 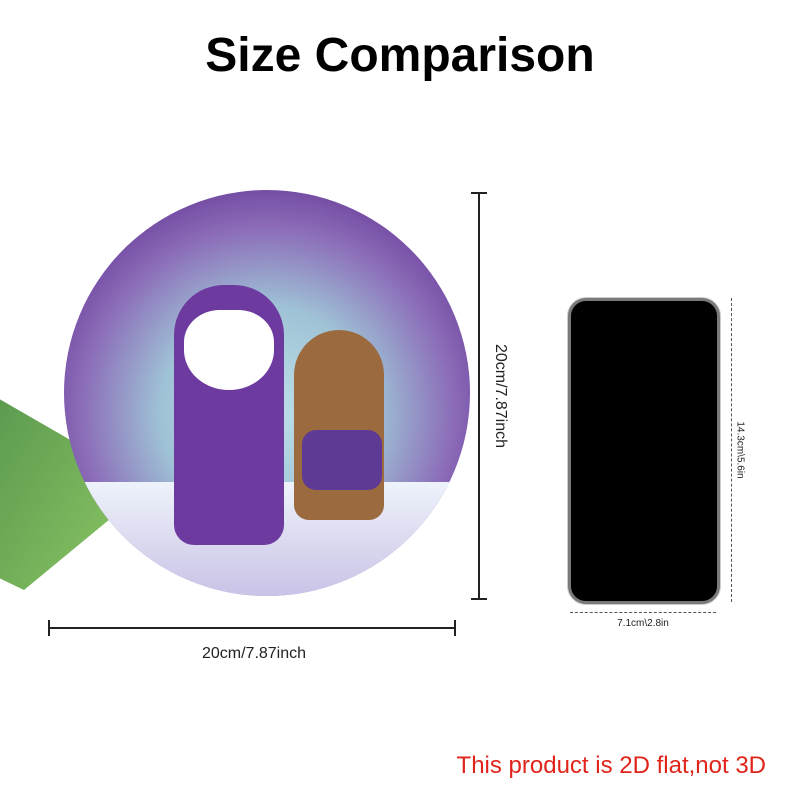 I want to click on phone-height-label: 14.3cm\5.6in, so click(x=740, y=450).